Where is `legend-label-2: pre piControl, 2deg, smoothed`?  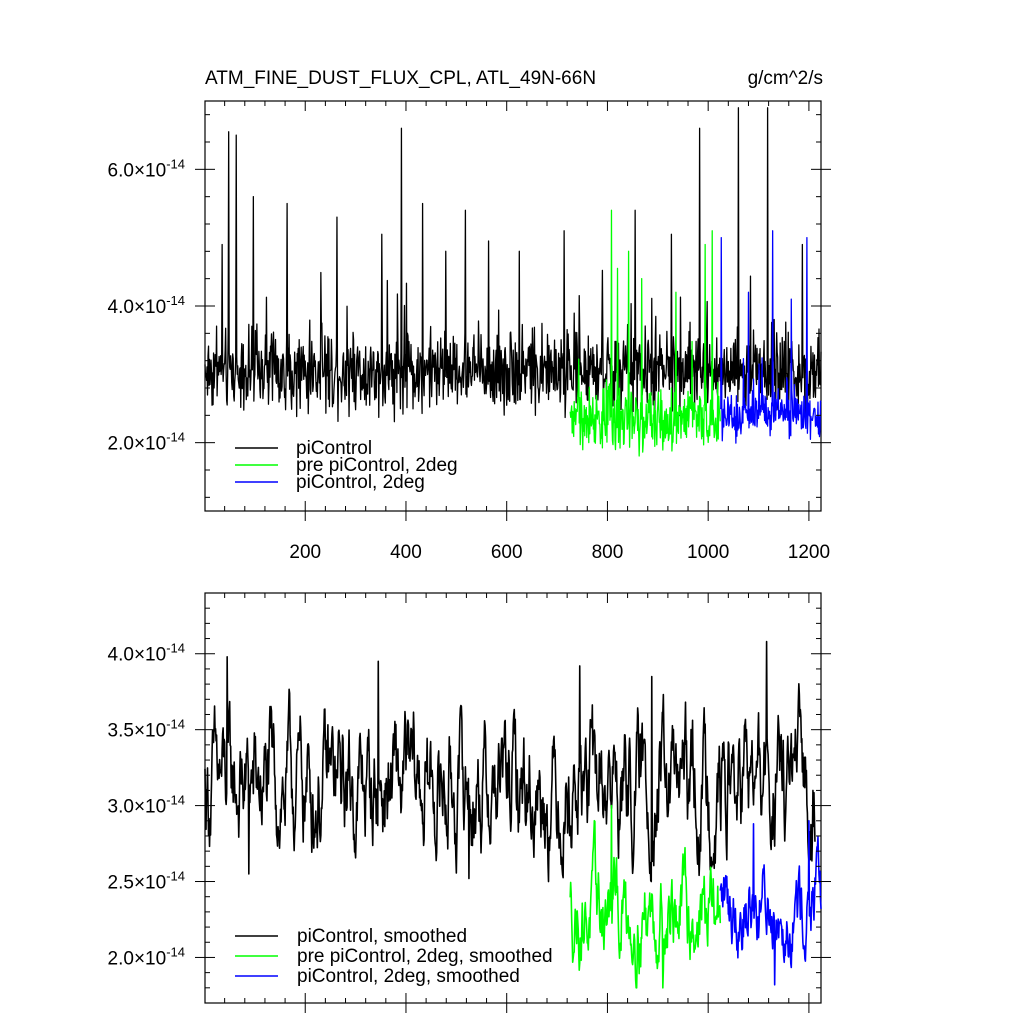
legend-label-2: pre piControl, 2deg, smoothed is located at coordinates (425, 956).